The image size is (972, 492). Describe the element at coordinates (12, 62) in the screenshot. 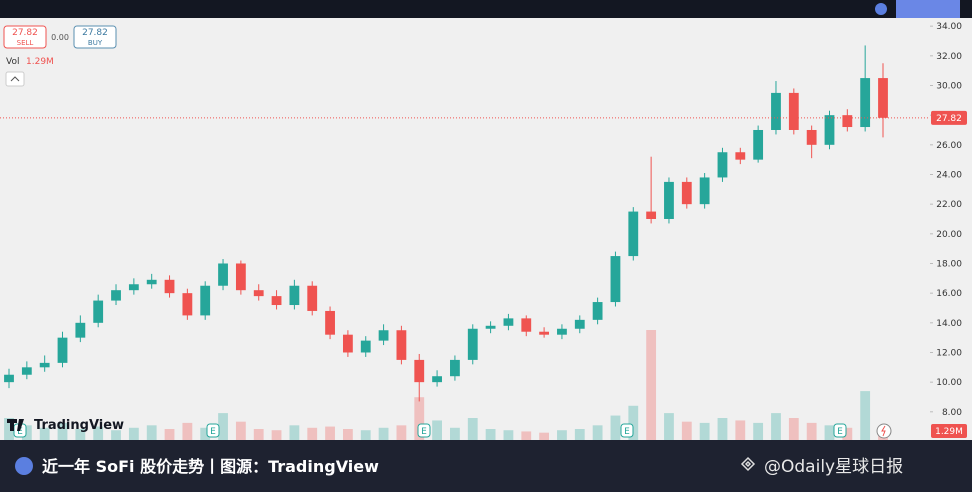

I see `volume-title: Vol` at that location.